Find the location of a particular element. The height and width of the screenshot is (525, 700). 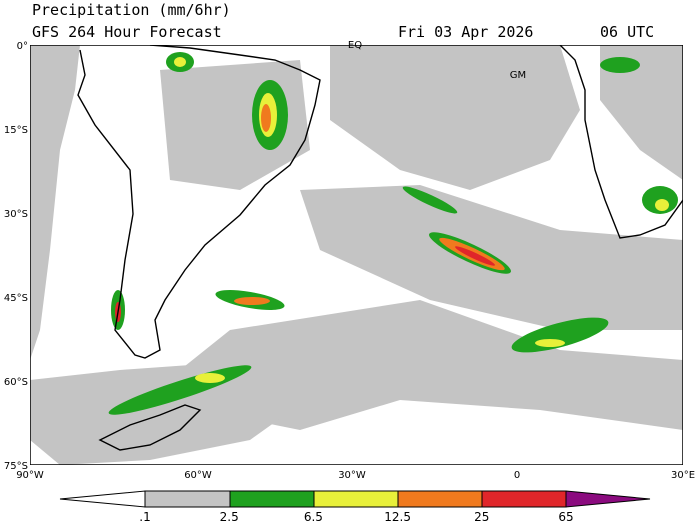

subtitle: GFS 264 Hour Forecast is located at coordinates (127, 32).